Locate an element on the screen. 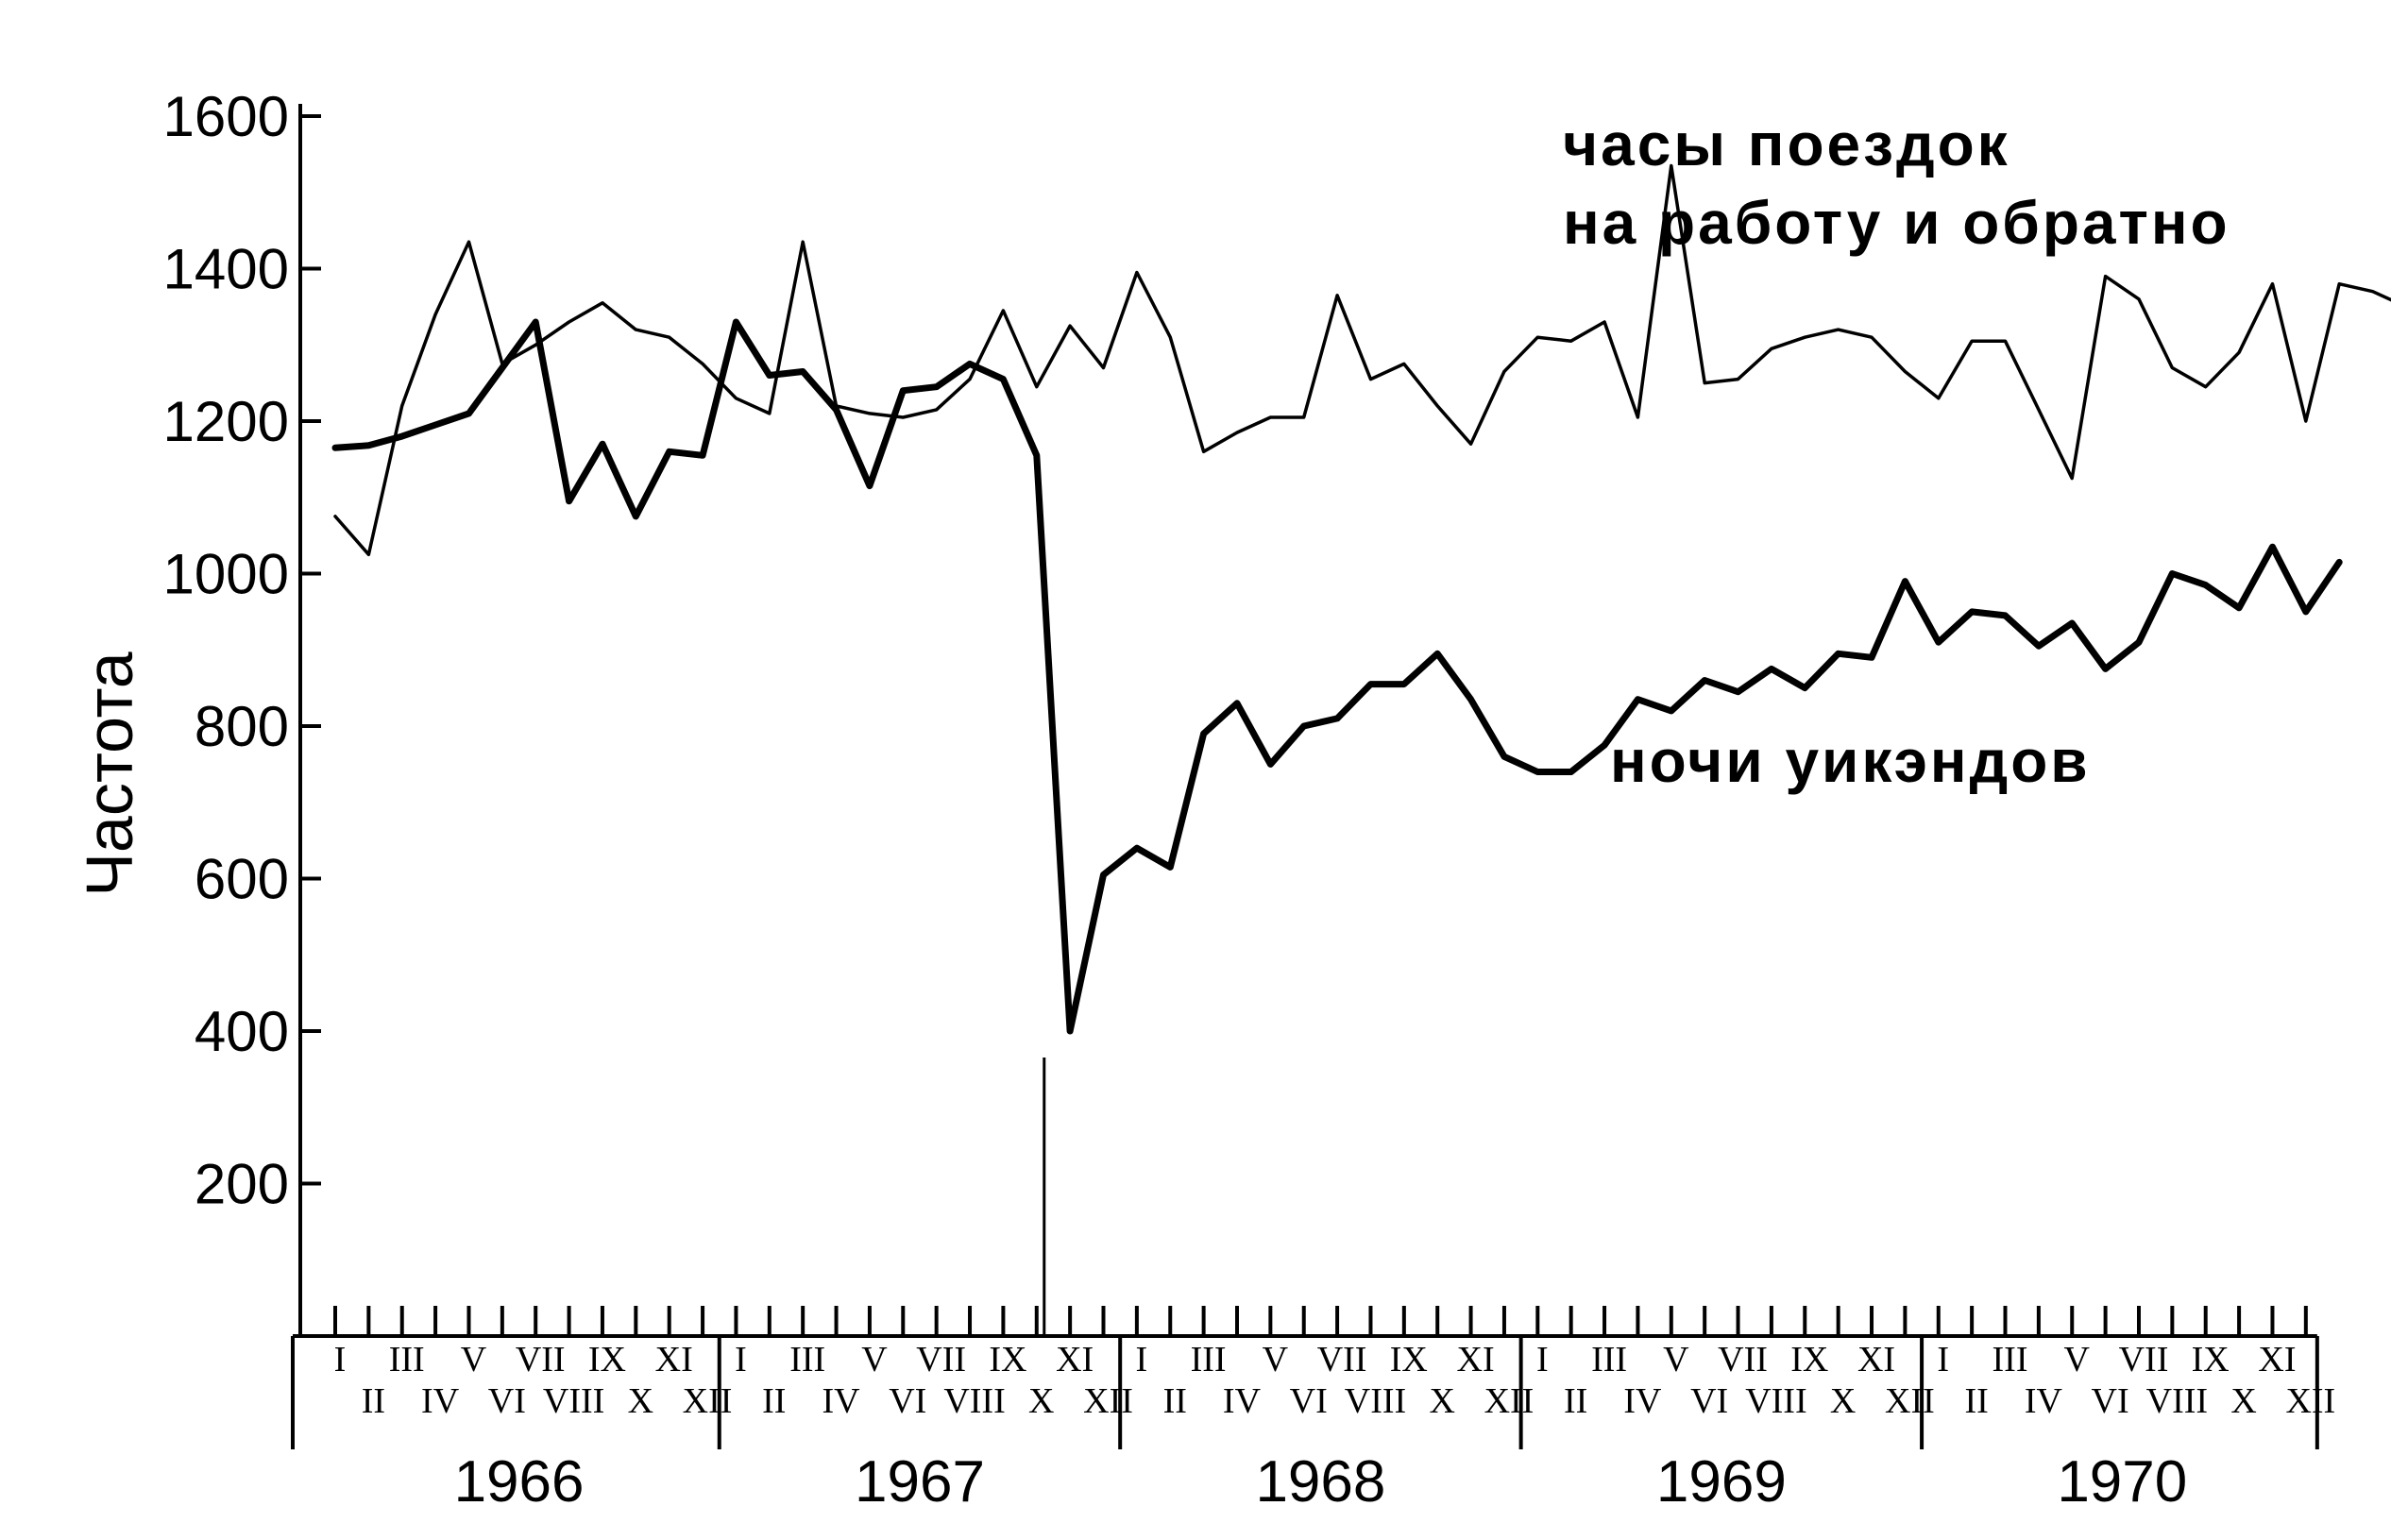 The width and height of the screenshot is (2391, 1540). annotation-commute-line1: часы поездок is located at coordinates (1787, 144).